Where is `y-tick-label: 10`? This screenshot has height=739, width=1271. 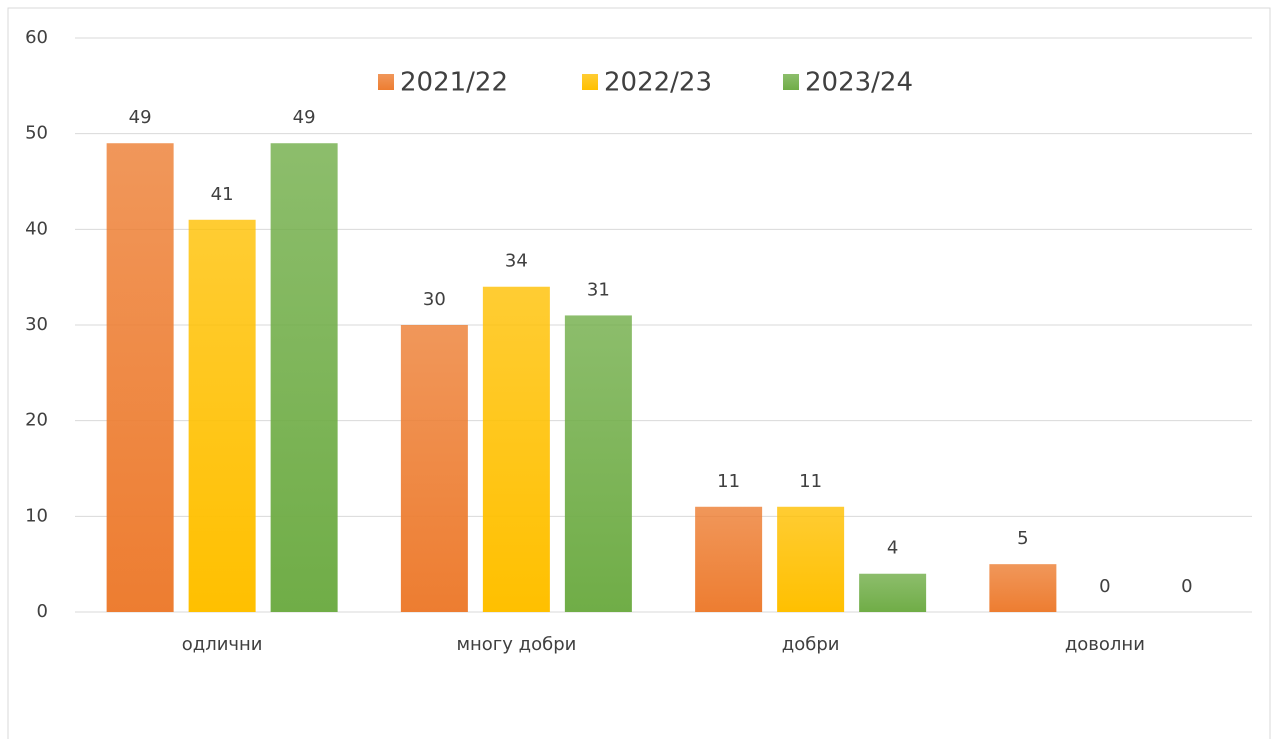 y-tick-label: 10 is located at coordinates (36, 515).